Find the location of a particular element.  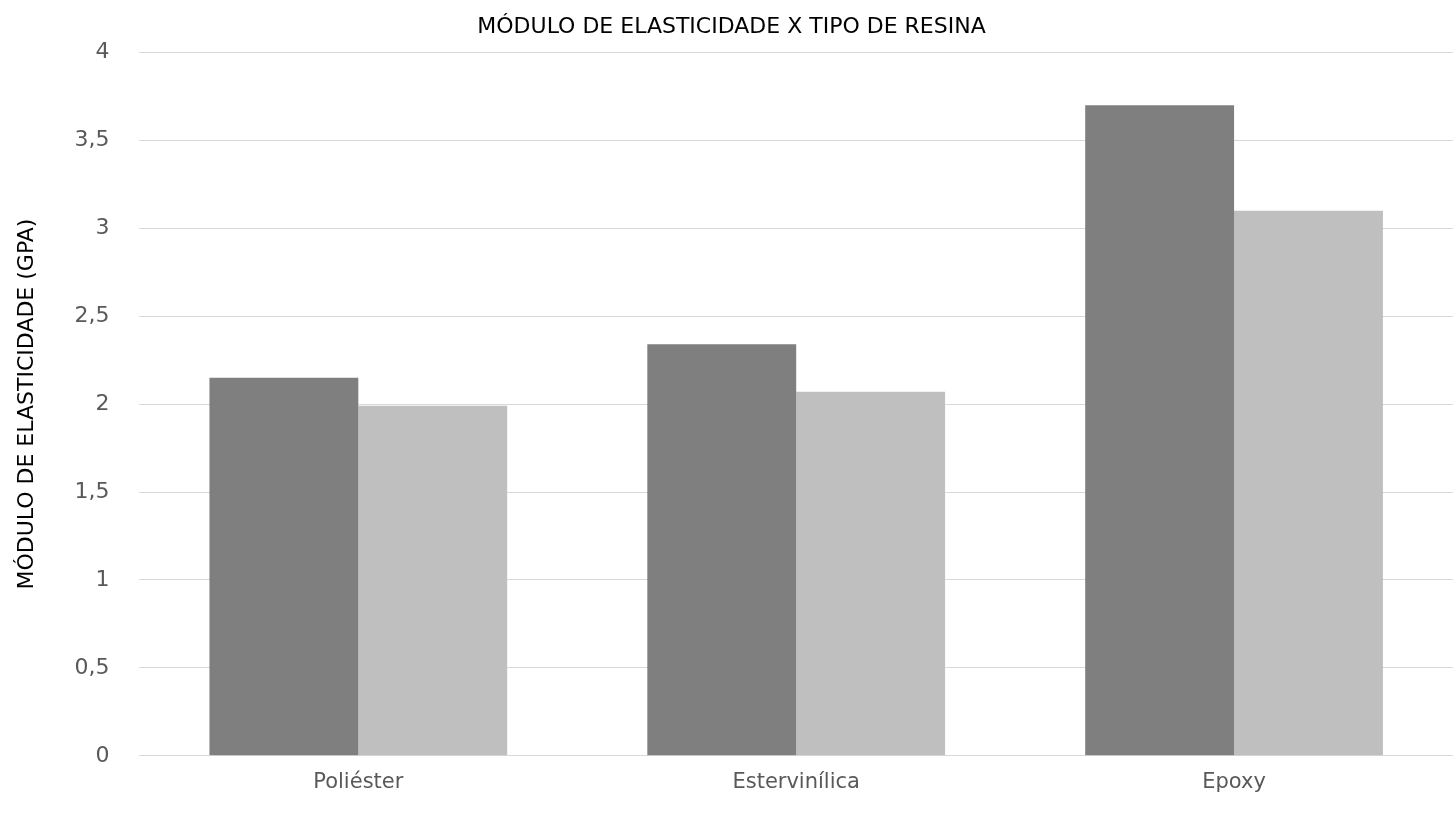

chart-title: MÓDULO DE ELASTICIDADE X TIPO DE RESINA is located at coordinates (731, 25).